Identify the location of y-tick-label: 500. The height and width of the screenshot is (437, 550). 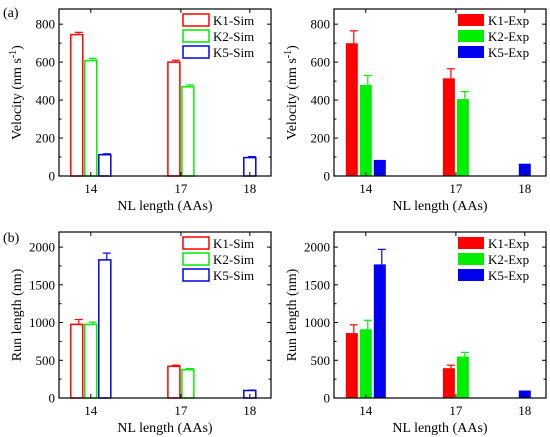
(46, 360).